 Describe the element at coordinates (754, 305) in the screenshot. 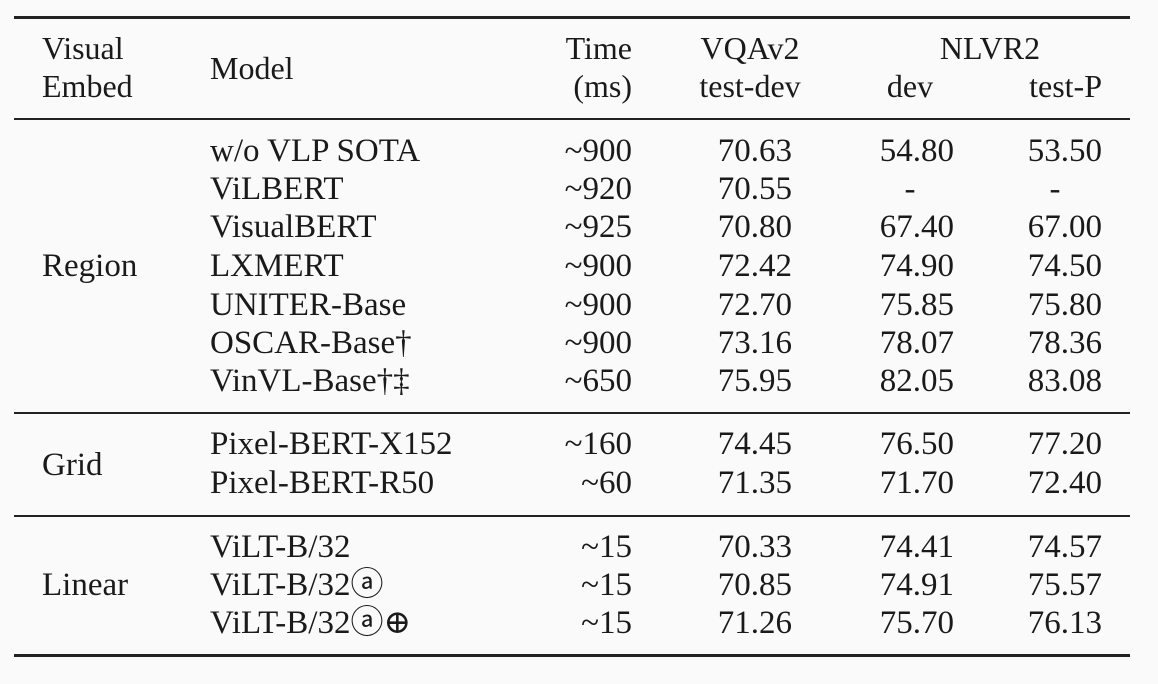

I see `vqa-value: 72.70` at that location.